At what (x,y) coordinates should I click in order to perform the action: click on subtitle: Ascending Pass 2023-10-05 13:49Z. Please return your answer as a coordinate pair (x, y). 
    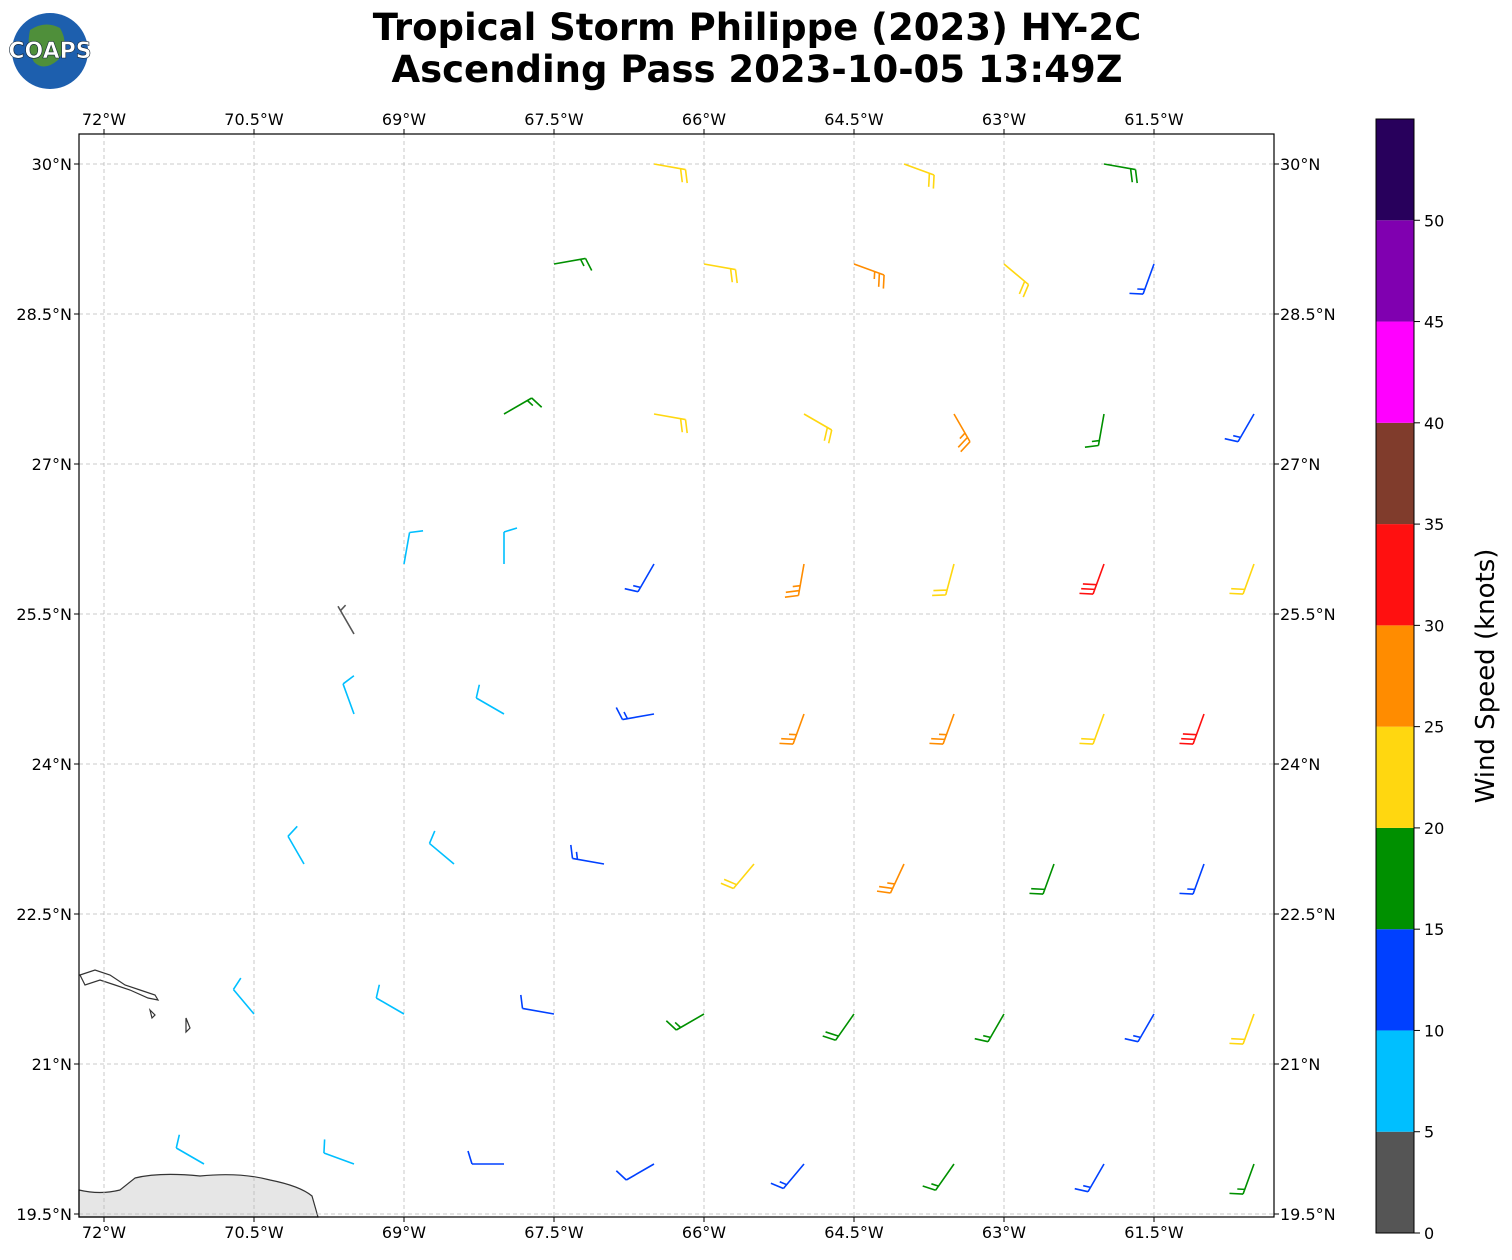
    Looking at the image, I should click on (756, 69).